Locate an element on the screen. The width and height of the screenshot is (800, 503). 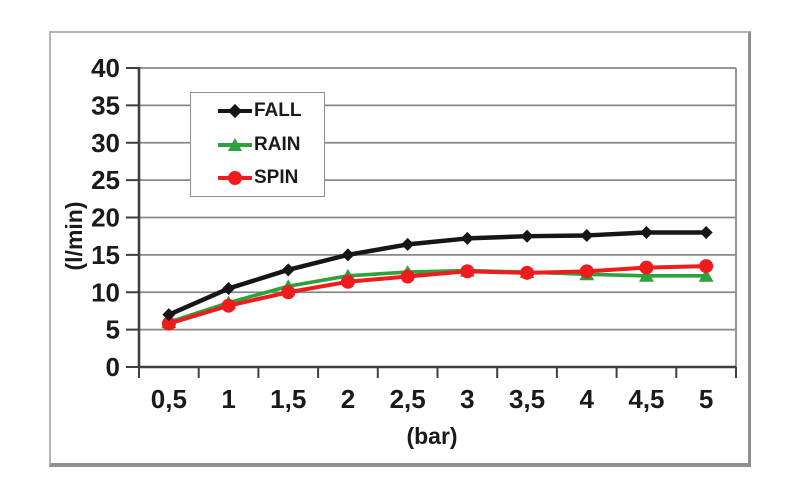
series-line-fall is located at coordinates (437, 273).